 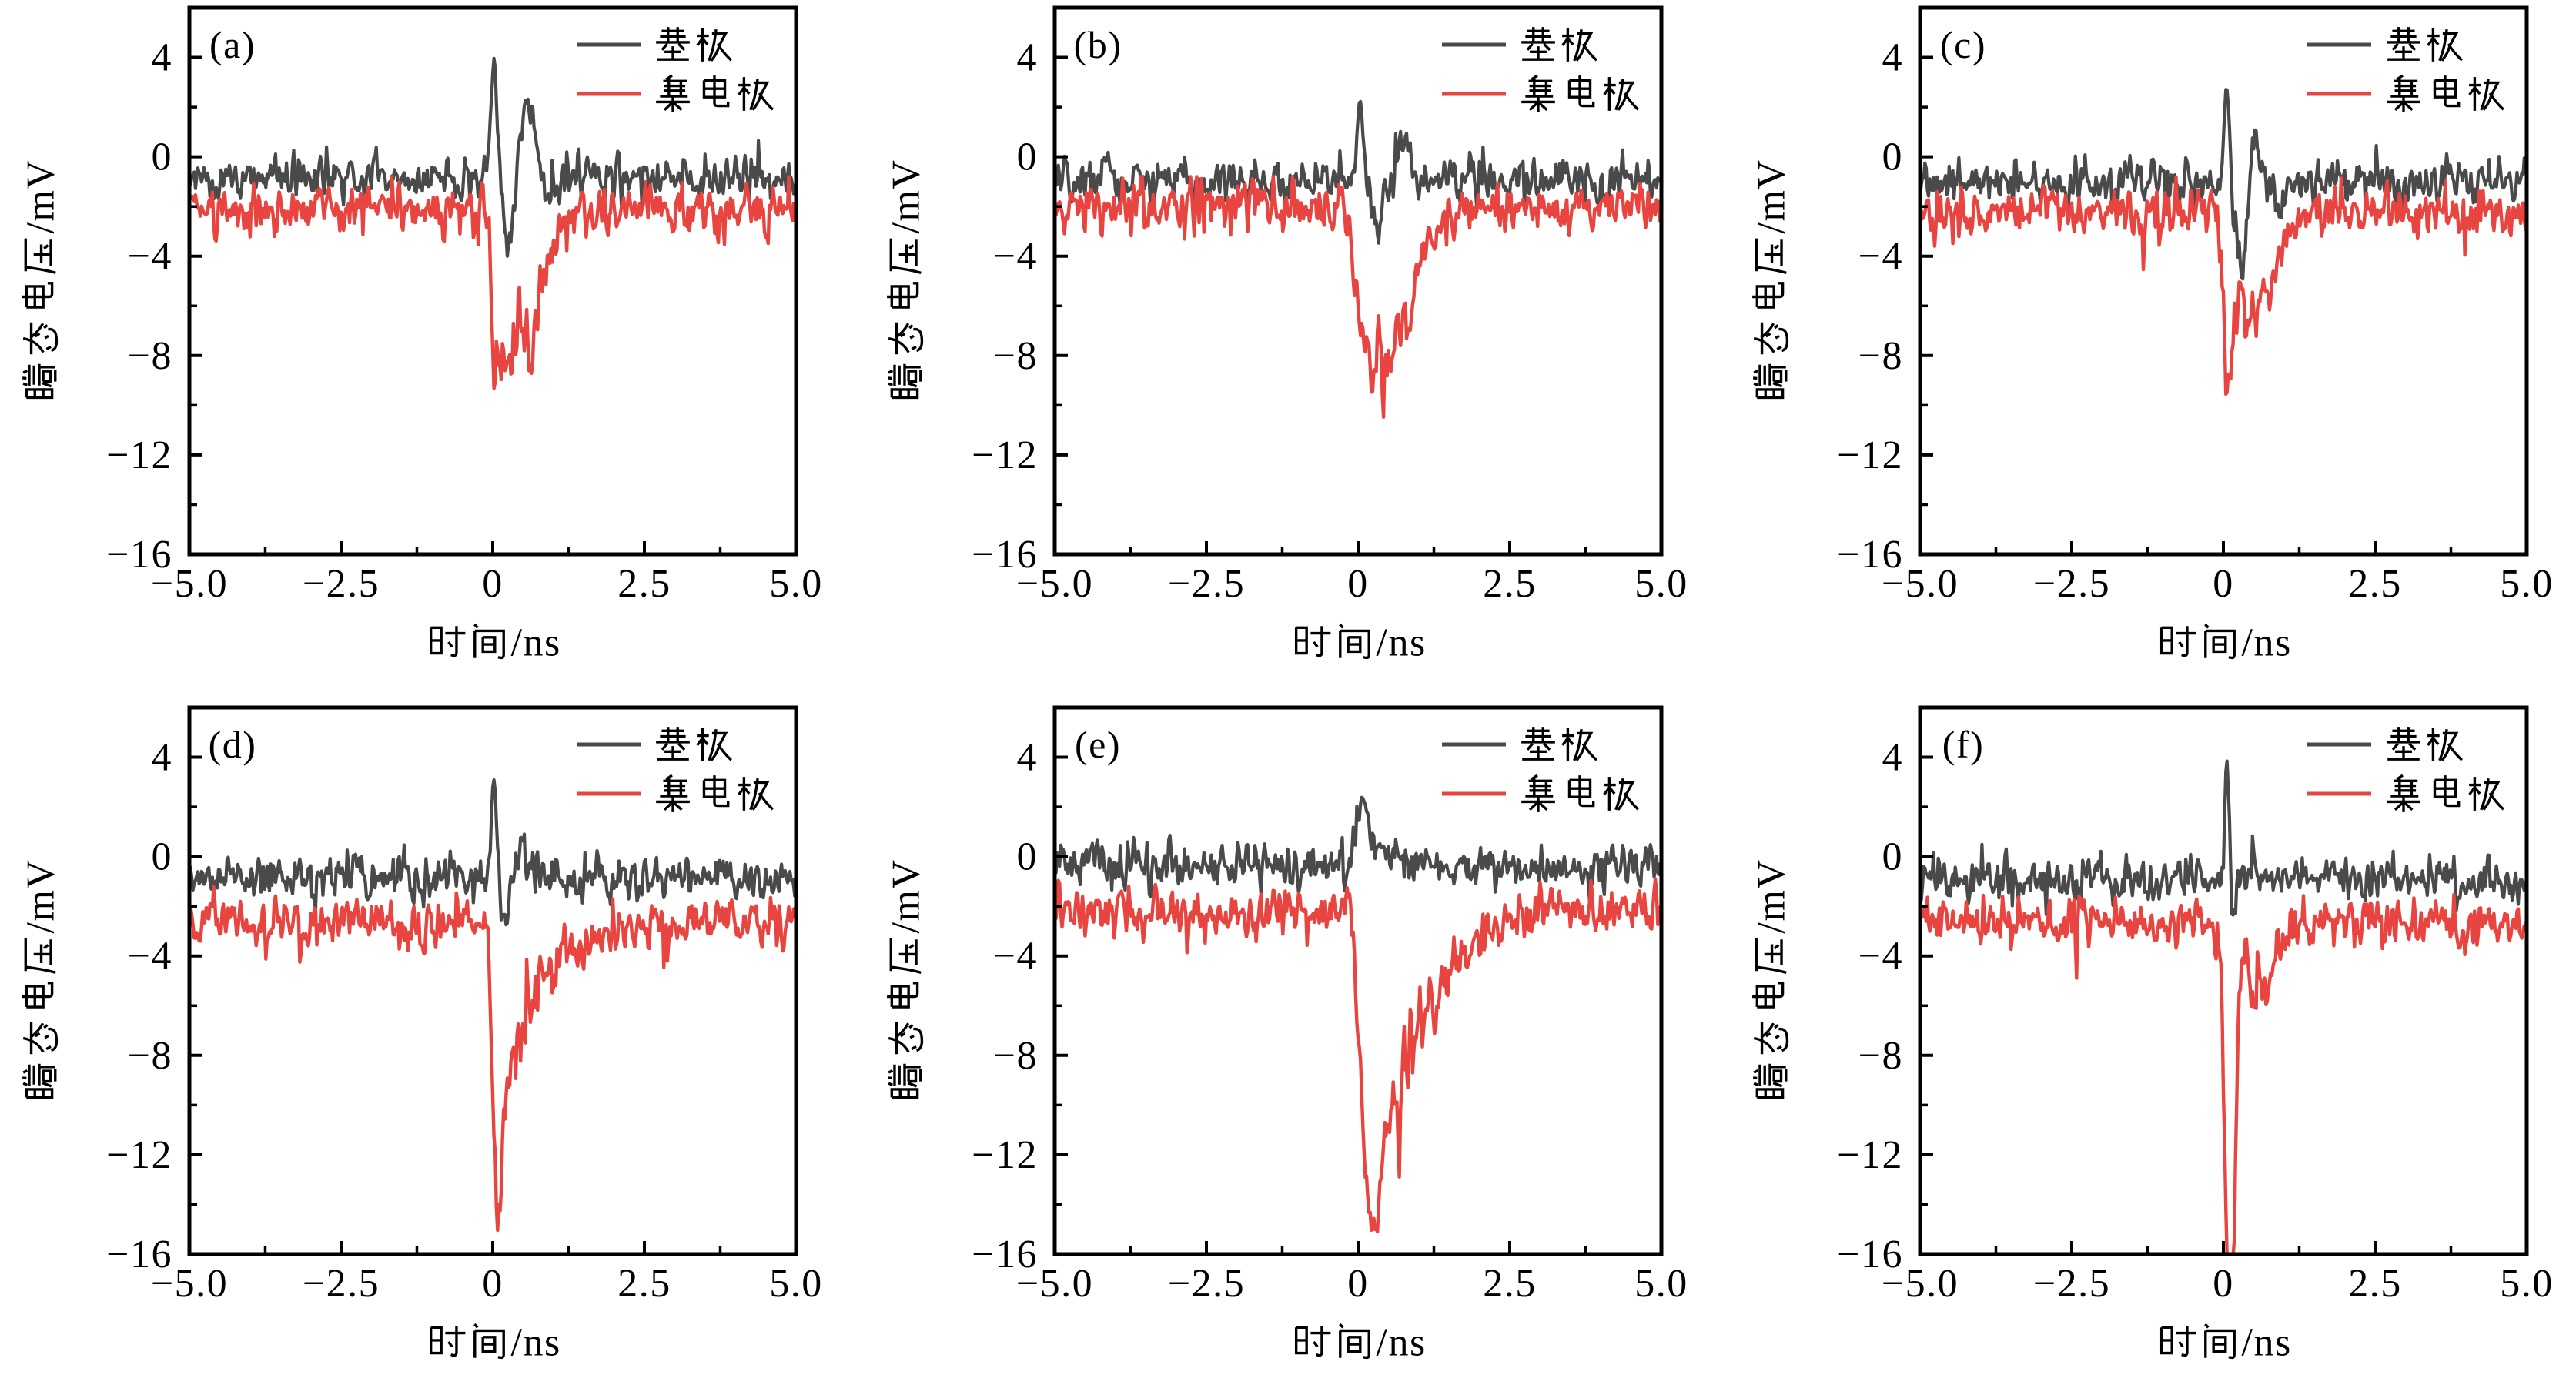 I want to click on svg-text: (e), so click(x=1098, y=744).